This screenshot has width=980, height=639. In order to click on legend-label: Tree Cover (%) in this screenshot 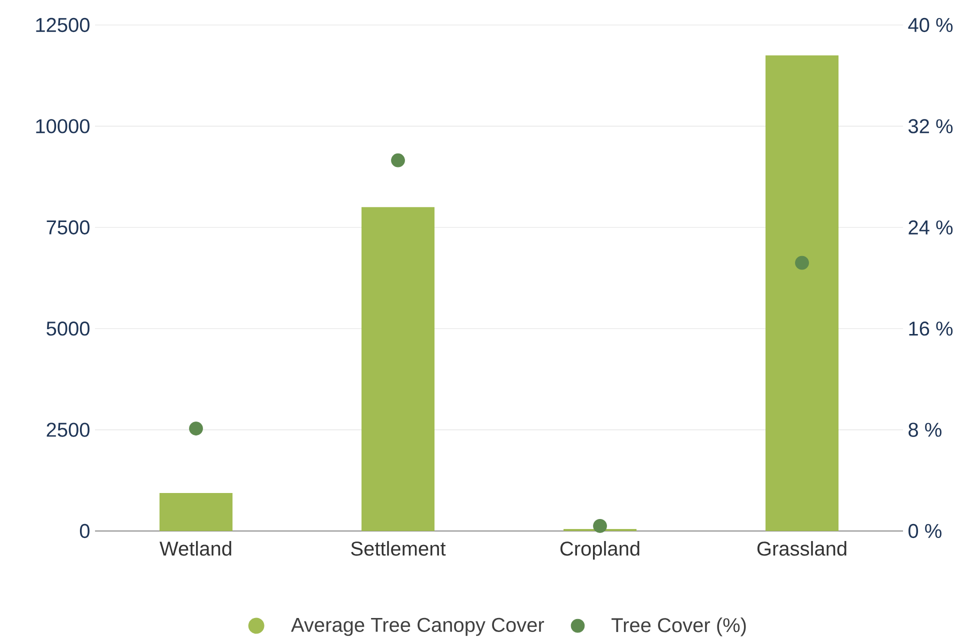, I will do `click(679, 627)`.